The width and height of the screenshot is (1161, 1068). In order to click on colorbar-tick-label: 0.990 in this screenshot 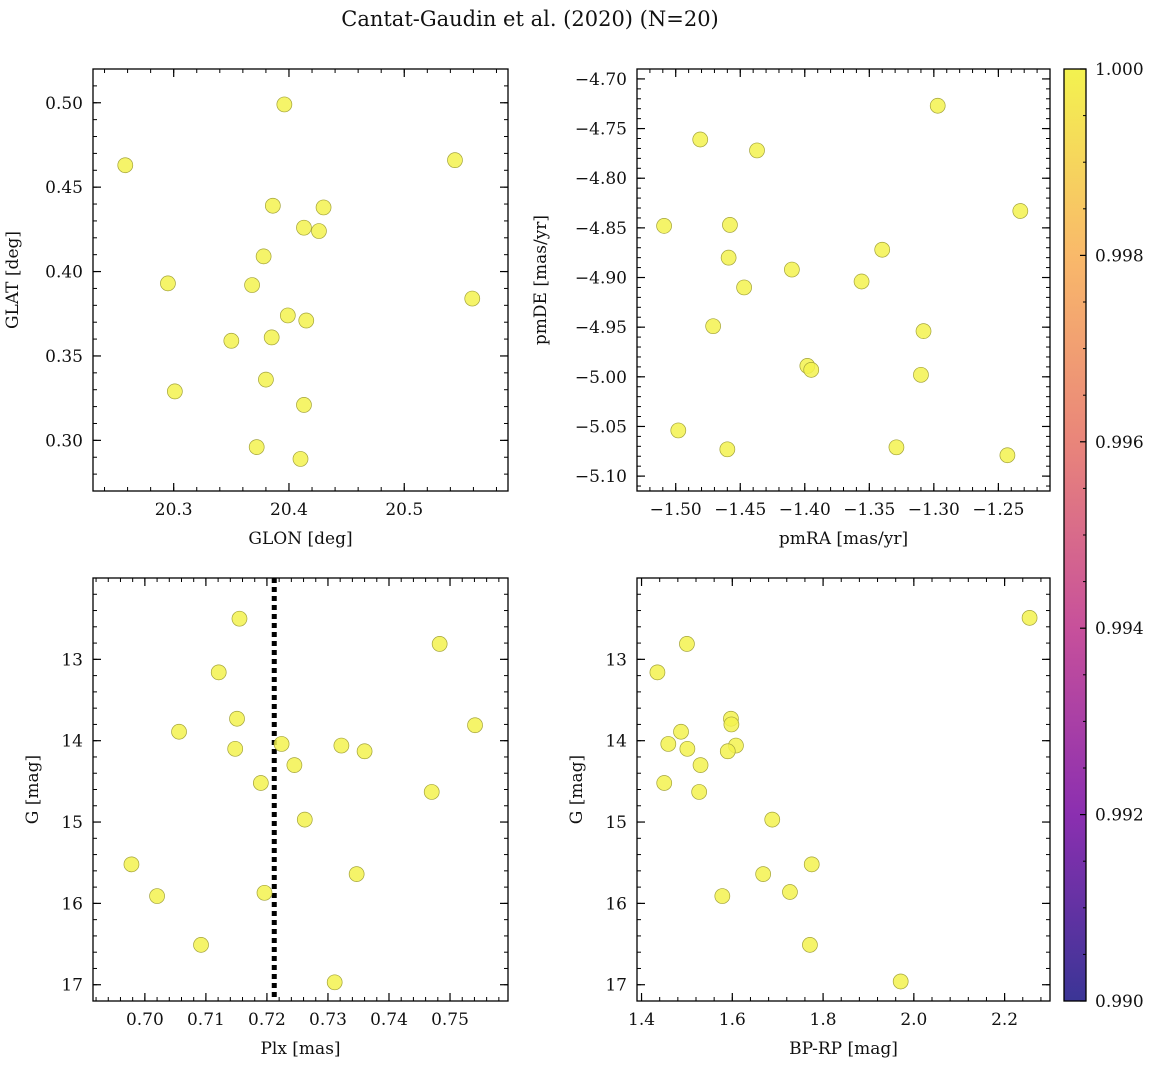, I will do `click(1119, 1002)`.